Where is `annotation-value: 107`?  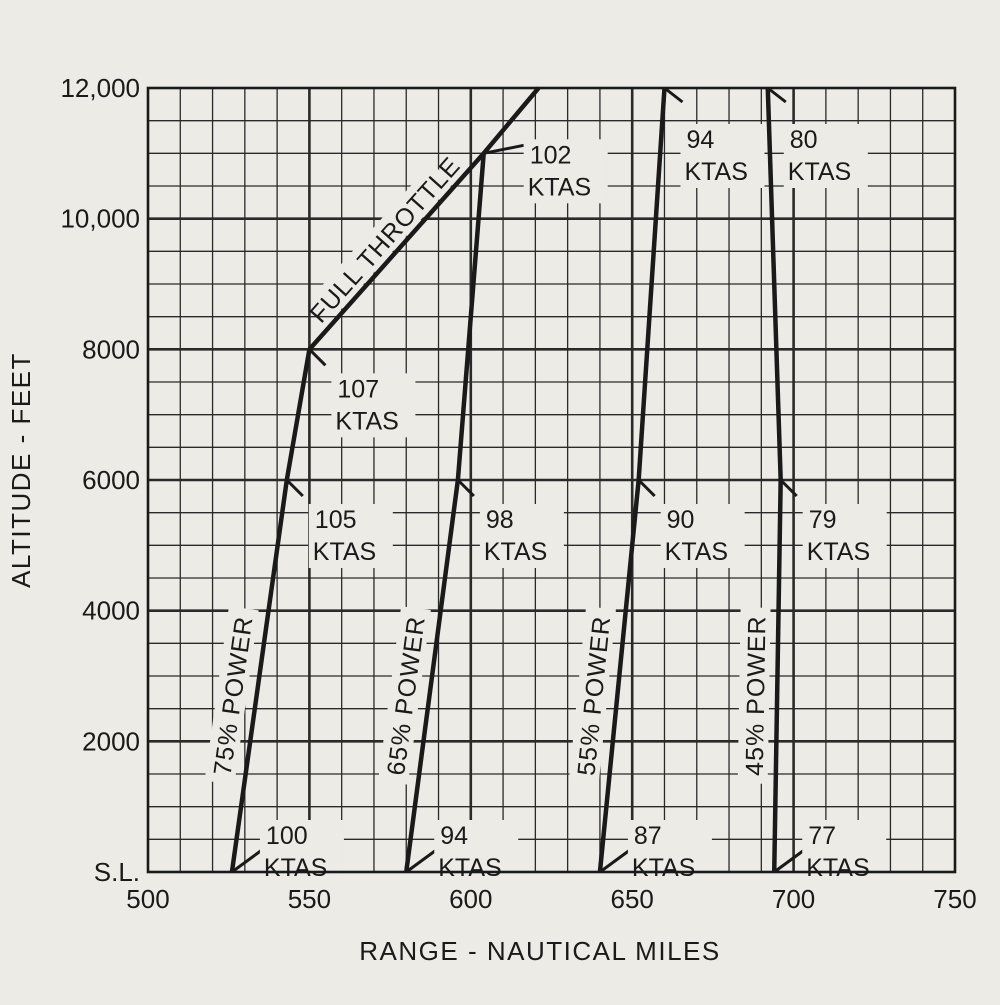
annotation-value: 107 is located at coordinates (358, 389).